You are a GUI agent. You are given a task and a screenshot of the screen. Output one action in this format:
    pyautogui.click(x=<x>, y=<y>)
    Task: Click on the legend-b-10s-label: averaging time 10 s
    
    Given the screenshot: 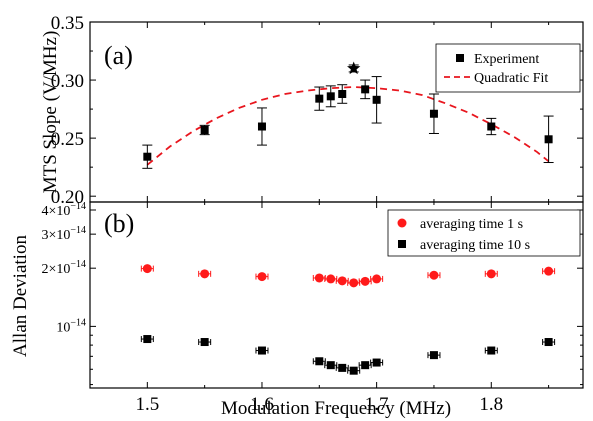 What is the action you would take?
    pyautogui.click(x=475, y=245)
    